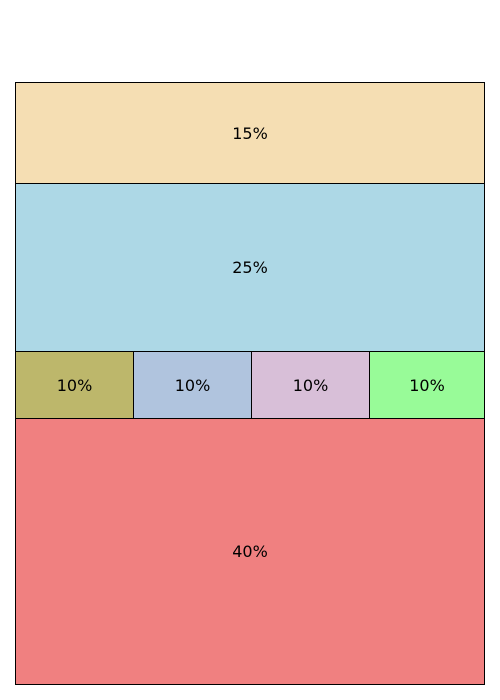  I want to click on treemap-cell-2-0: 10%, so click(74, 385).